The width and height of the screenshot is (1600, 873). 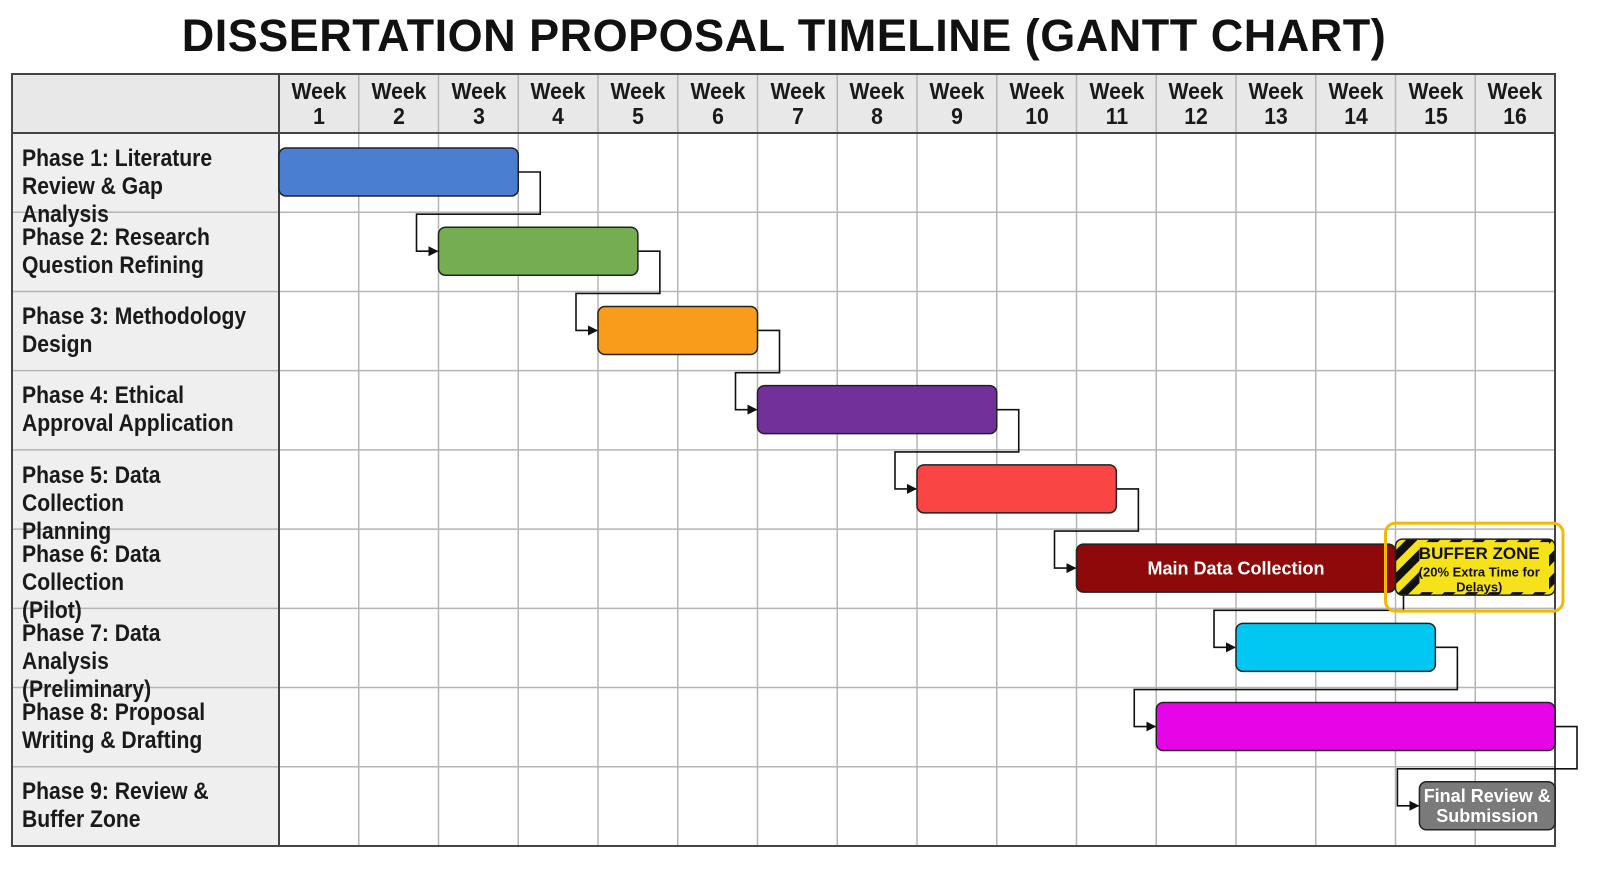 What do you see at coordinates (1435, 116) in the screenshot?
I see `week-header-line: 15` at bounding box center [1435, 116].